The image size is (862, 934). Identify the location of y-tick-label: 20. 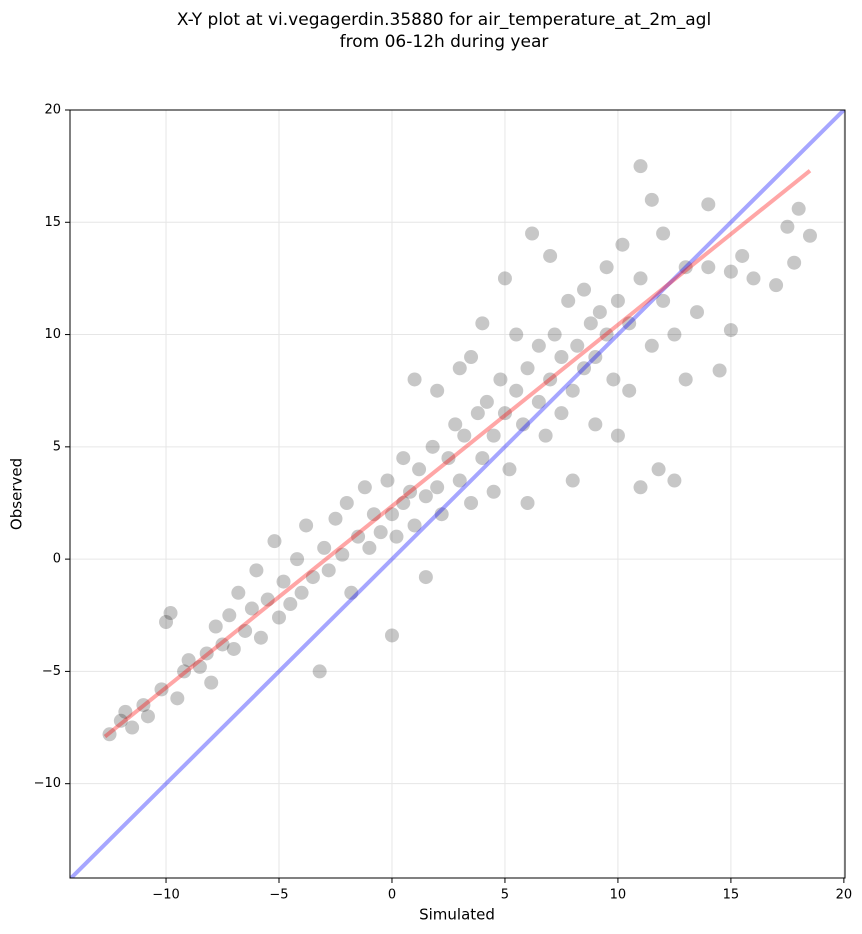
(52, 110).